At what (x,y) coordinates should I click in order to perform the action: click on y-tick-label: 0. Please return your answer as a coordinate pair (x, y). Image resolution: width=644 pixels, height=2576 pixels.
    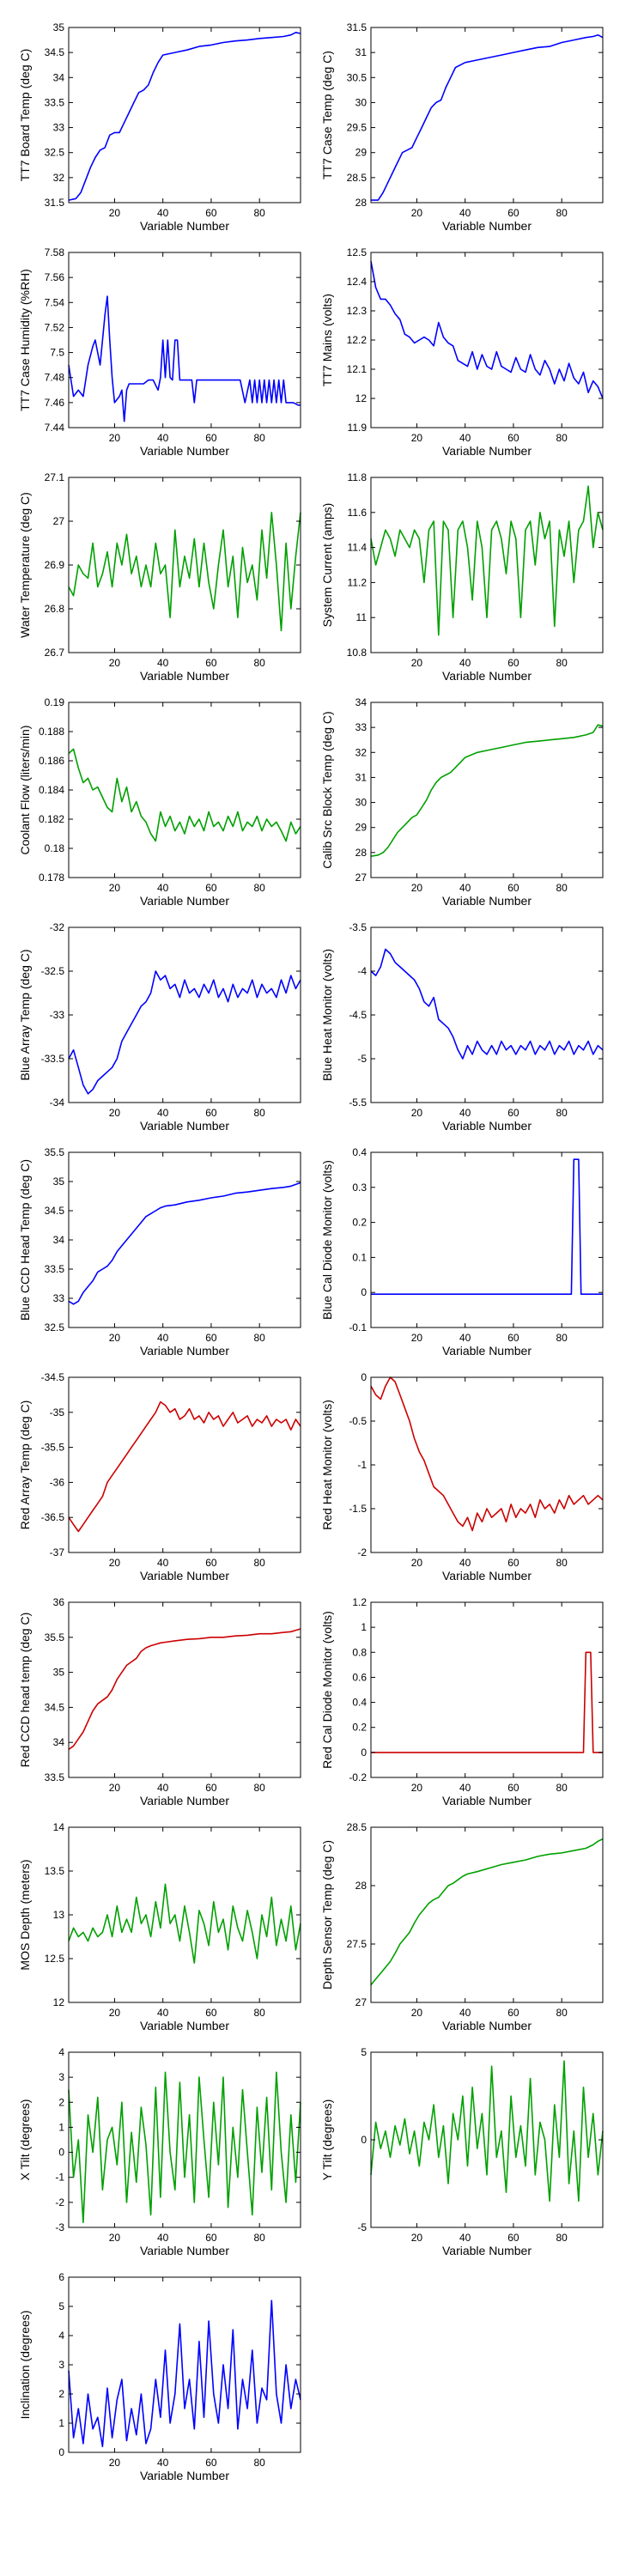
    Looking at the image, I should click on (364, 1377).